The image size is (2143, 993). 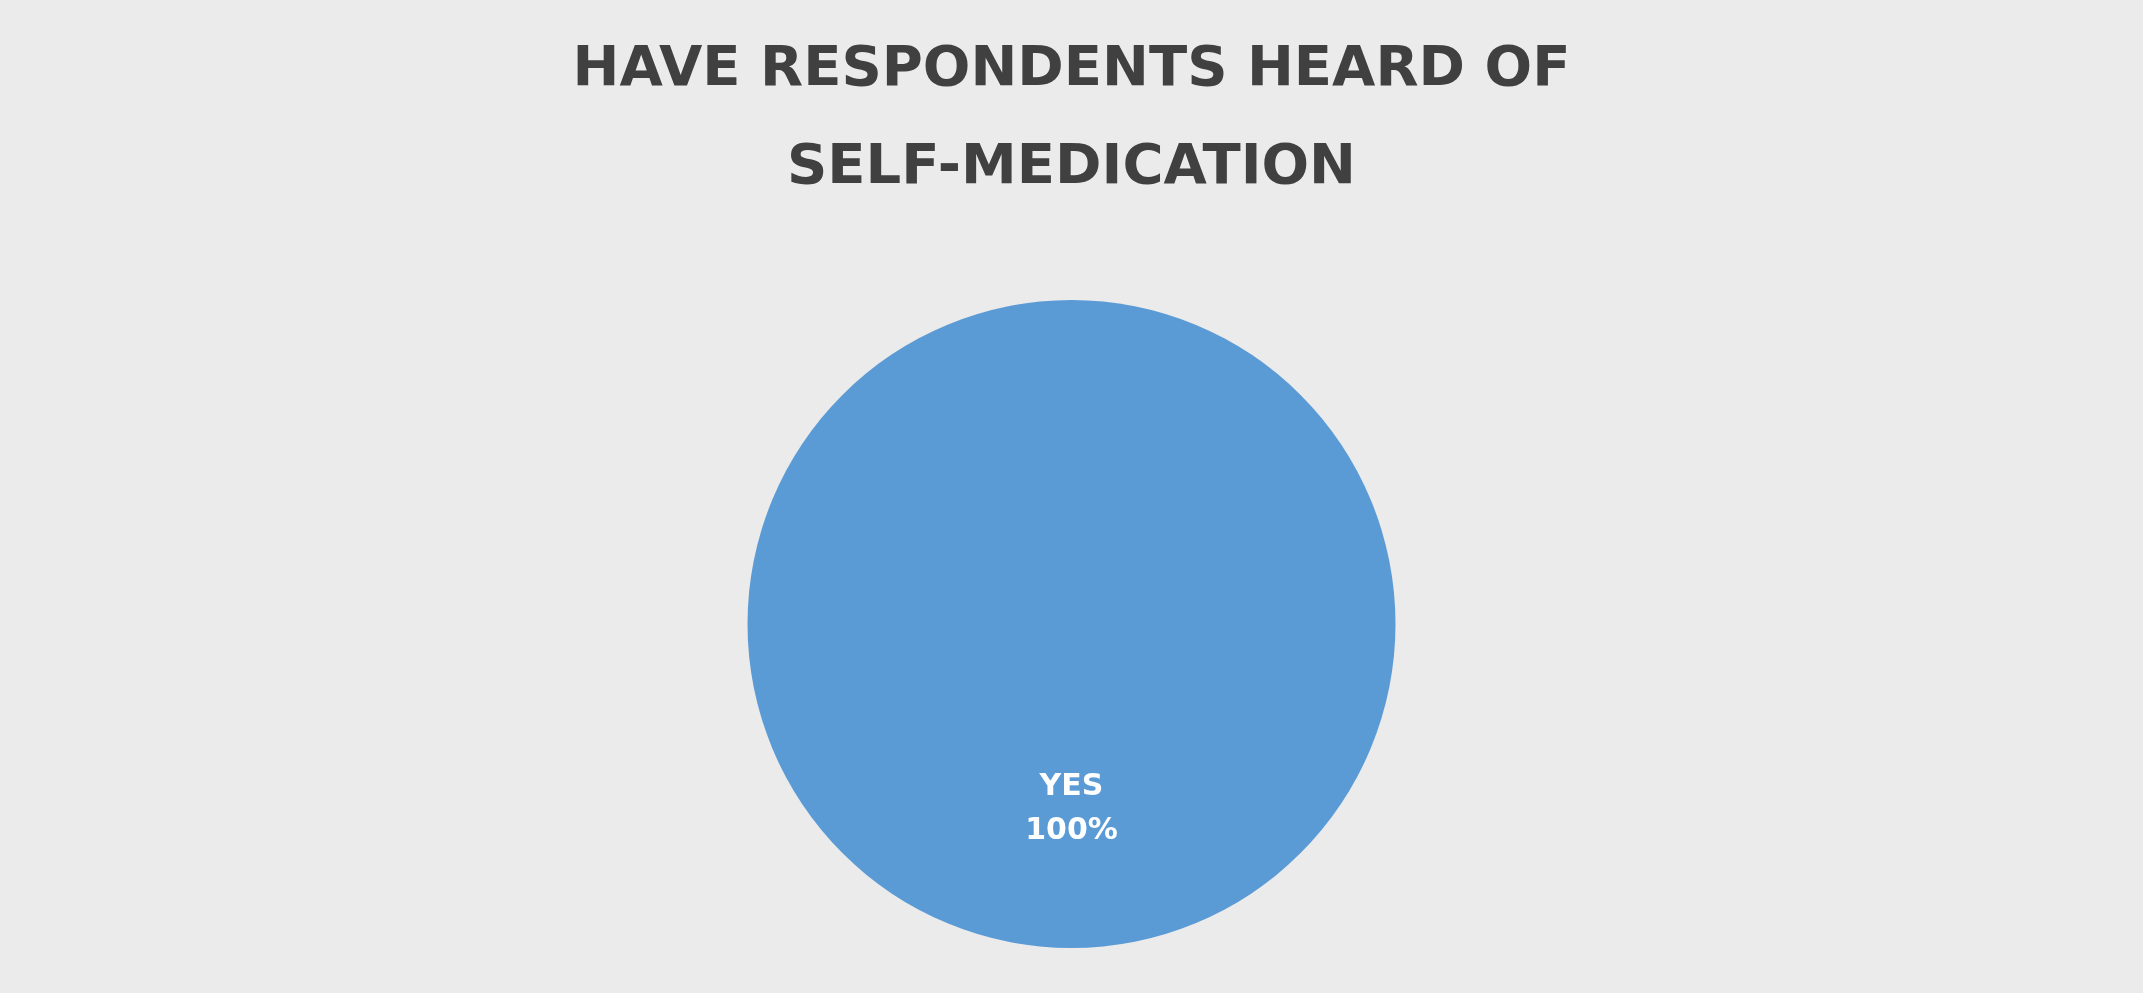 What do you see at coordinates (1071, 828) in the screenshot?
I see `data-label: 100%` at bounding box center [1071, 828].